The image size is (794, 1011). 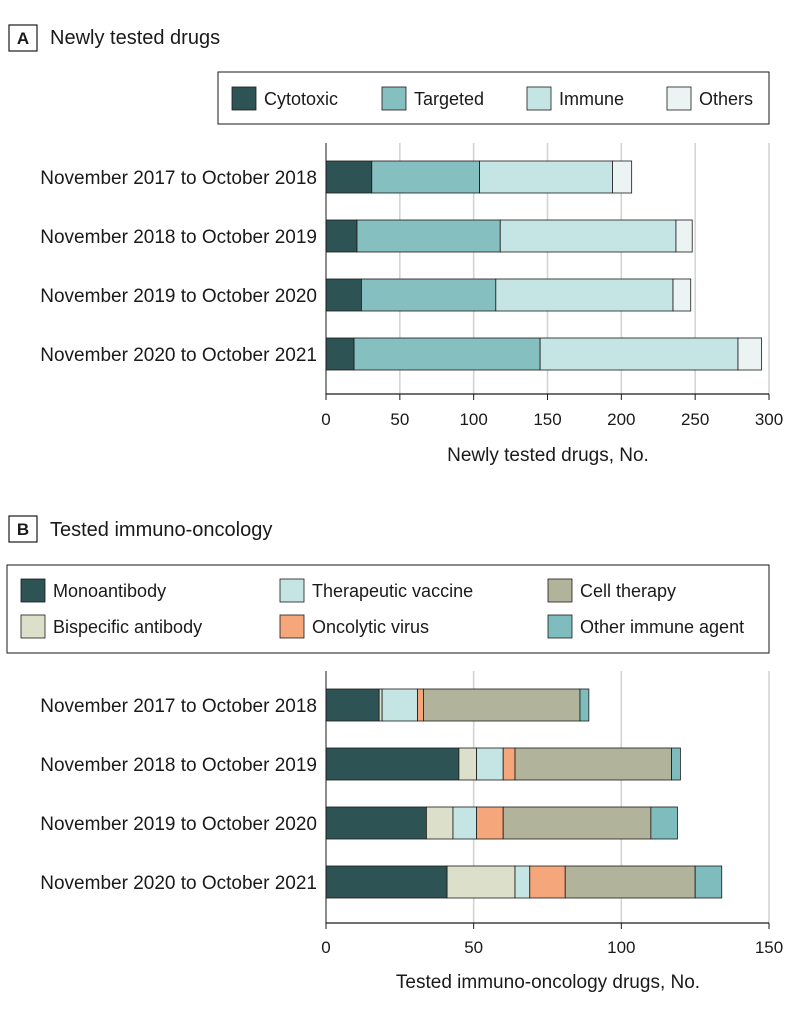 I want to click on bar-b-2-cell-therapy, so click(x=593, y=764).